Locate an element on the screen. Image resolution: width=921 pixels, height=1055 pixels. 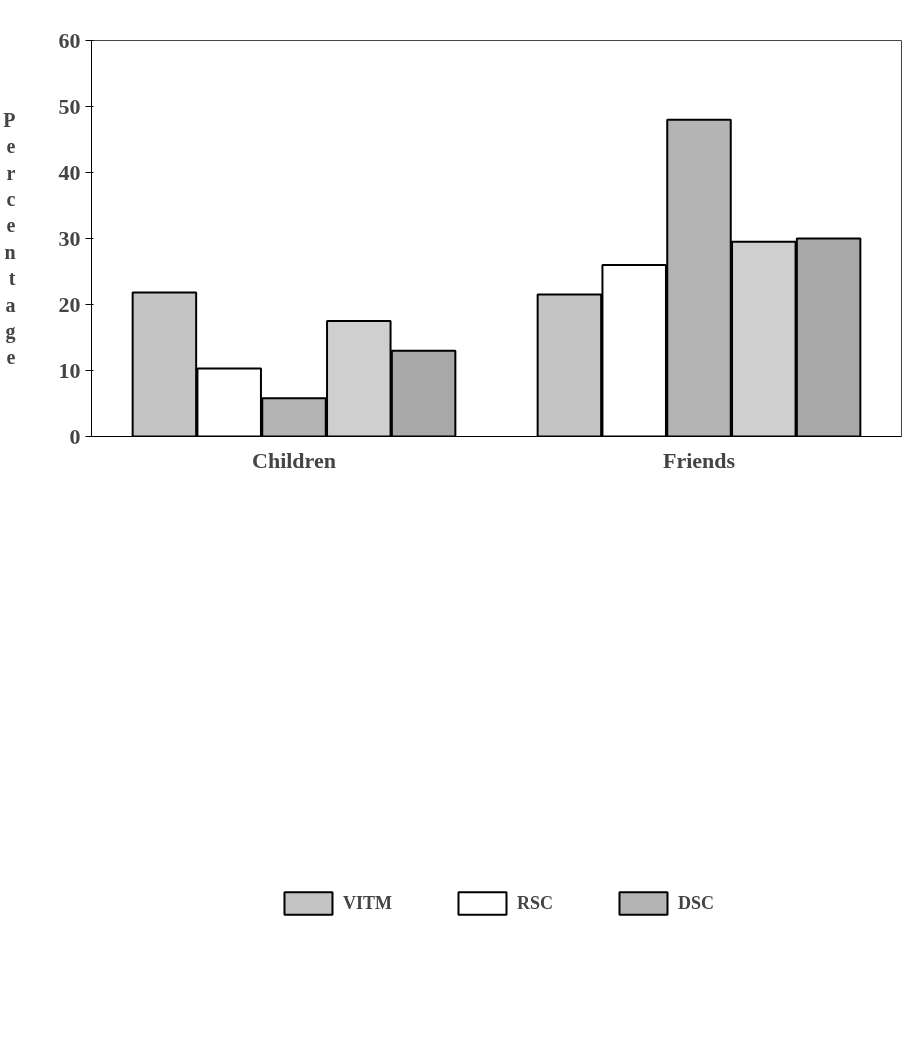
y-tick-label: 20 is located at coordinates (69, 304).